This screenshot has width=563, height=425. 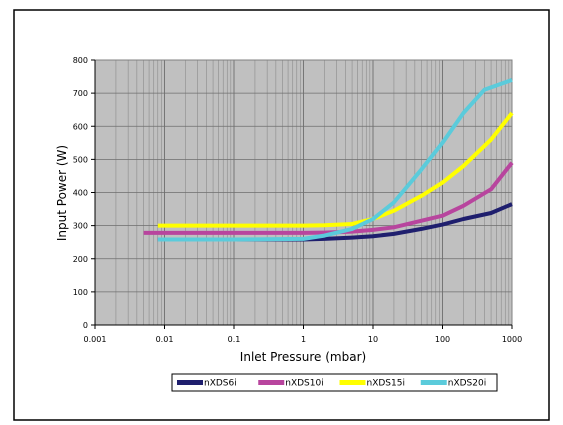 What do you see at coordinates (80, 226) in the screenshot?
I see `y-tick-label: 300` at bounding box center [80, 226].